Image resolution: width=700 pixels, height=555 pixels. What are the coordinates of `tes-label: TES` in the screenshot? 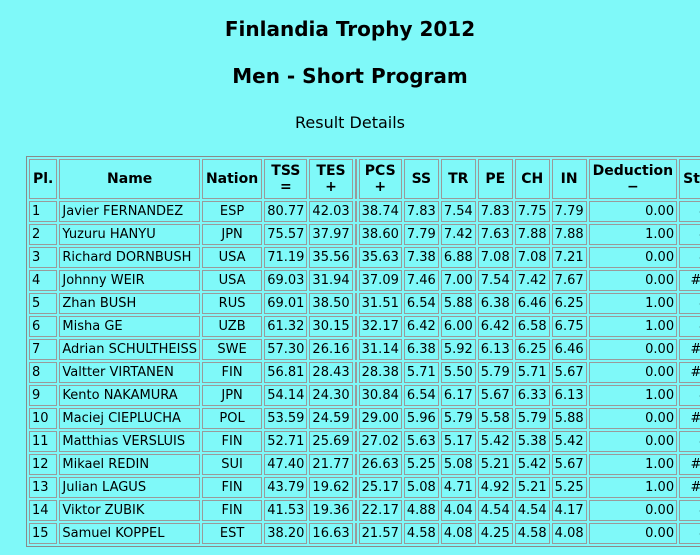 It's located at (331, 171).